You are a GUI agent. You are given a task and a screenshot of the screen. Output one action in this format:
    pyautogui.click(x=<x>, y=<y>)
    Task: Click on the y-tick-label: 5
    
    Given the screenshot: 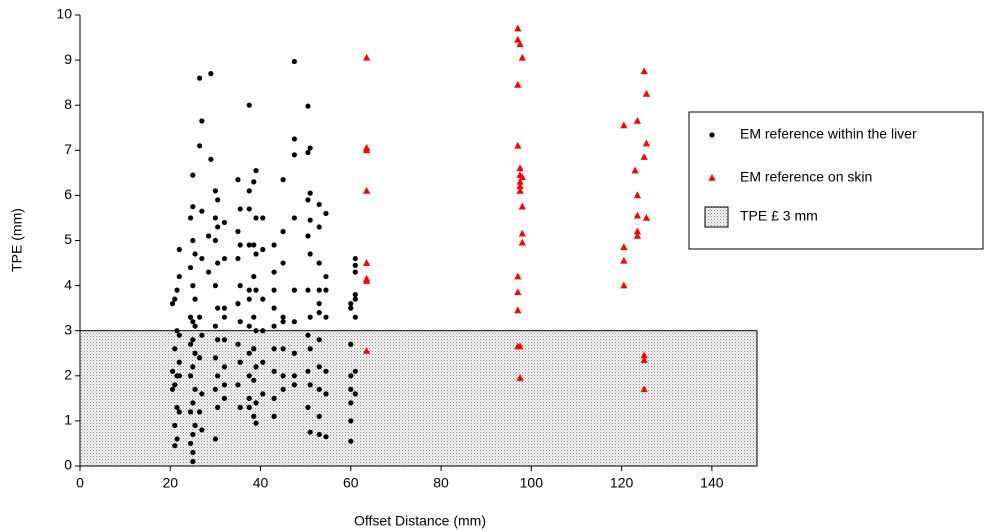 What is the action you would take?
    pyautogui.click(x=68, y=239)
    